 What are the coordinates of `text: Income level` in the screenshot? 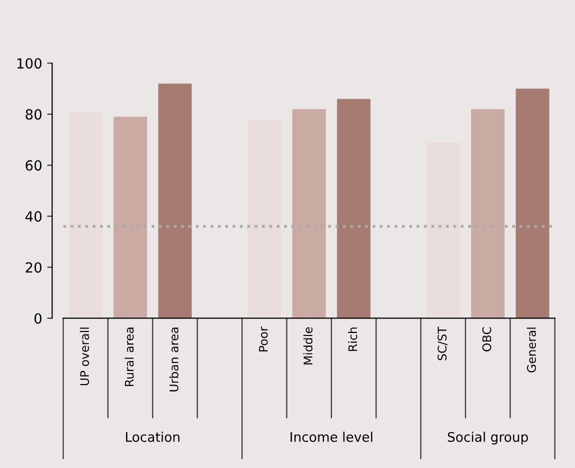 It's located at (331, 437).